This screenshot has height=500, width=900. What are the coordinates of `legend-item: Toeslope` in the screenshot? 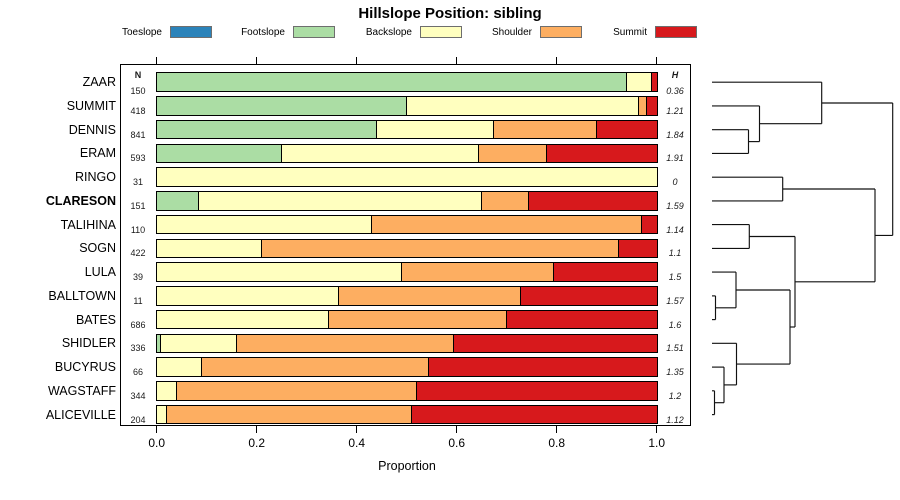 It's located at (136, 32).